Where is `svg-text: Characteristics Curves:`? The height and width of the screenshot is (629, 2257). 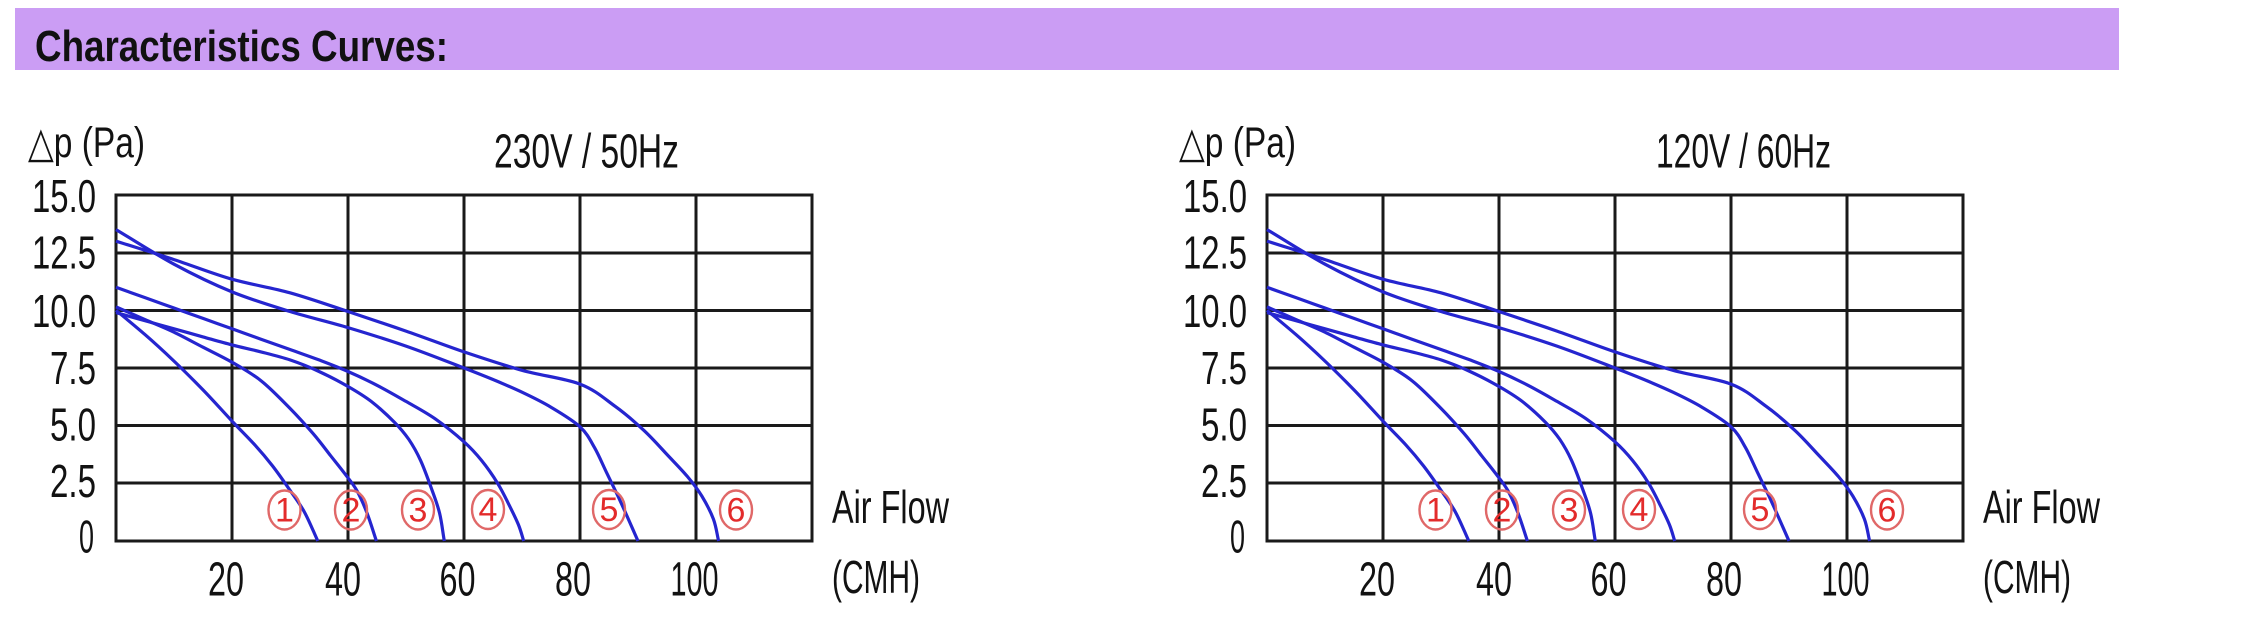 svg-text: Characteristics Curves: is located at coordinates (241, 46).